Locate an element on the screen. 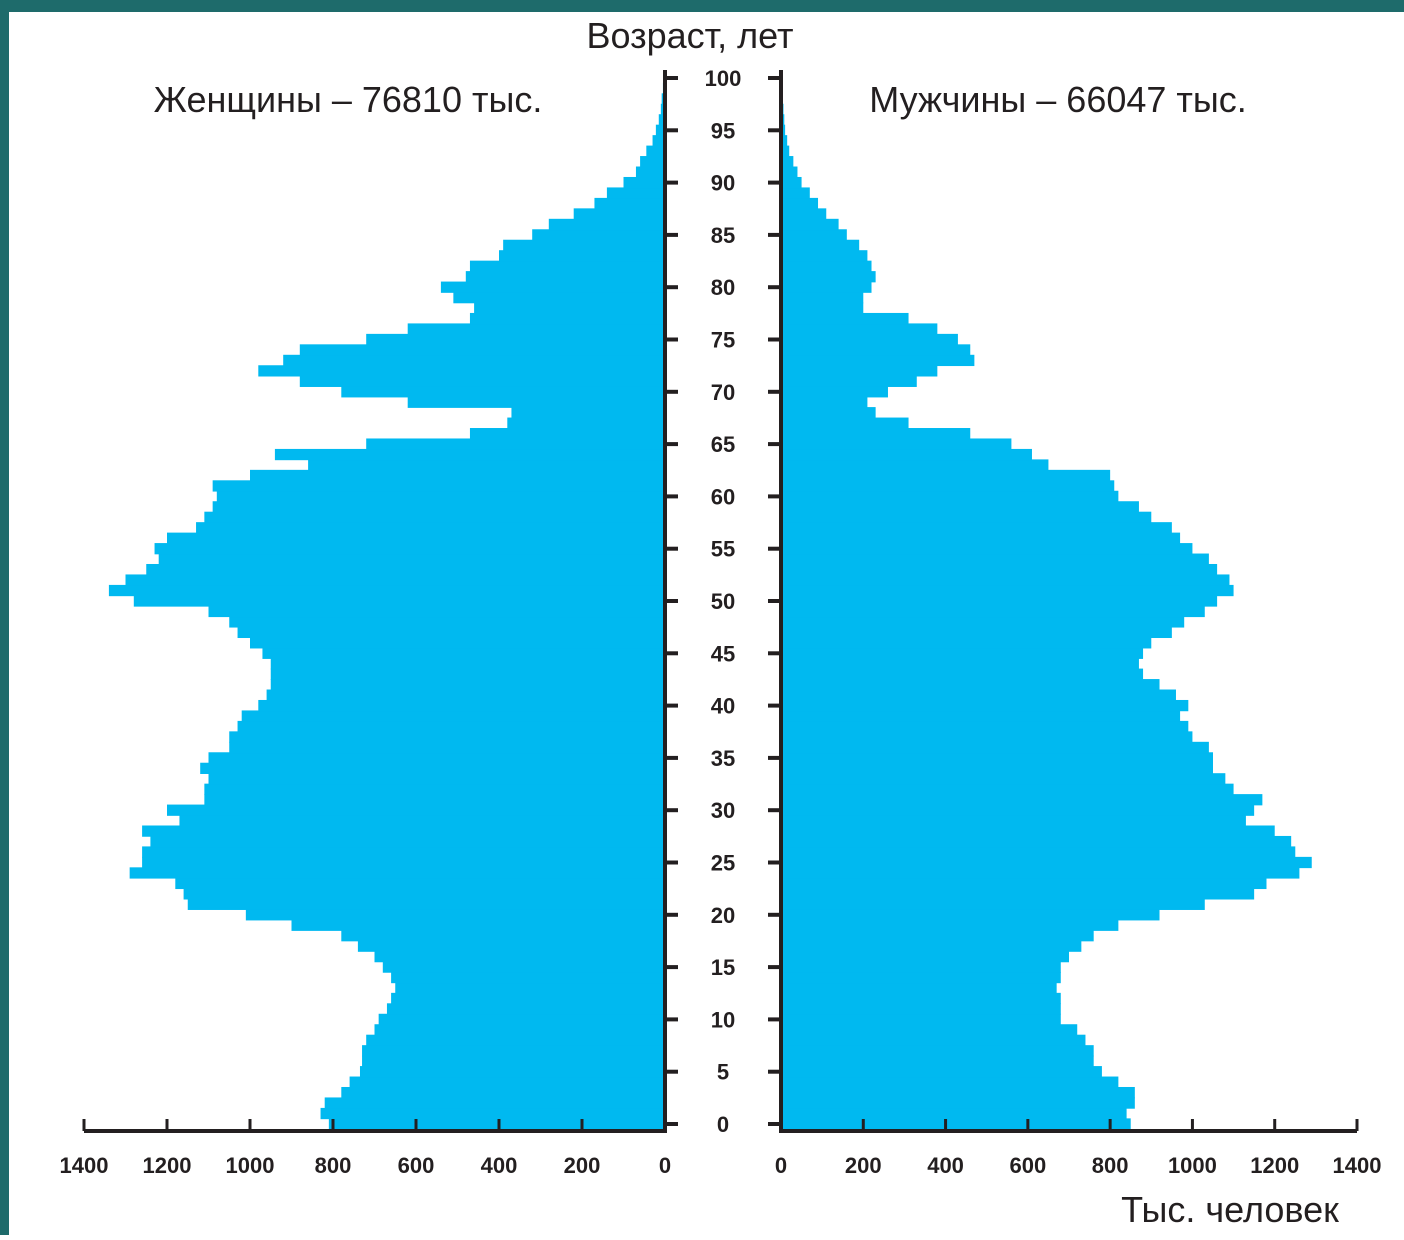 Image resolution: width=1404 pixels, height=1240 pixels. female-x-tick-label: 200 is located at coordinates (582, 1165).